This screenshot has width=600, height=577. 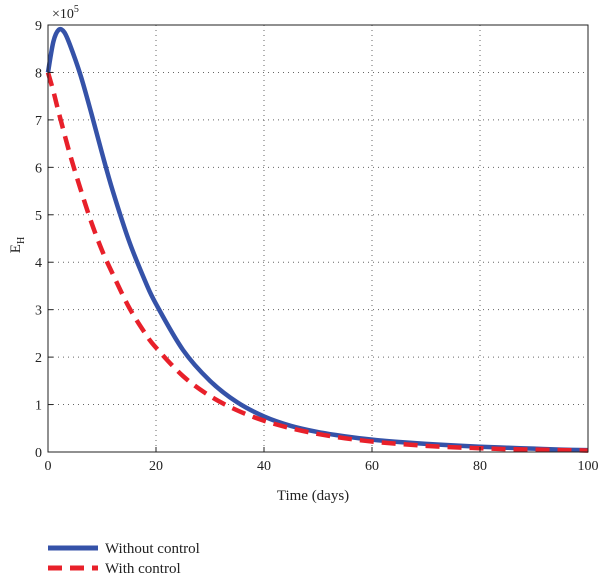 I want to click on x-axis-label: Time (days), so click(x=313, y=496).